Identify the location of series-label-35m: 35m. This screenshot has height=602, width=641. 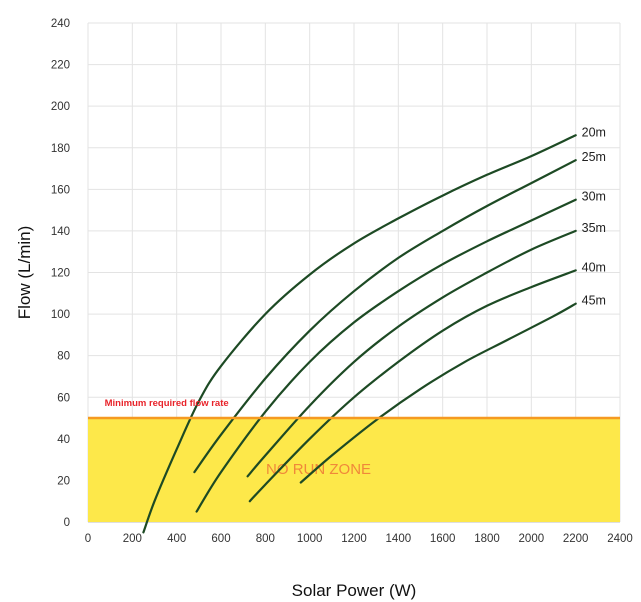
(594, 228).